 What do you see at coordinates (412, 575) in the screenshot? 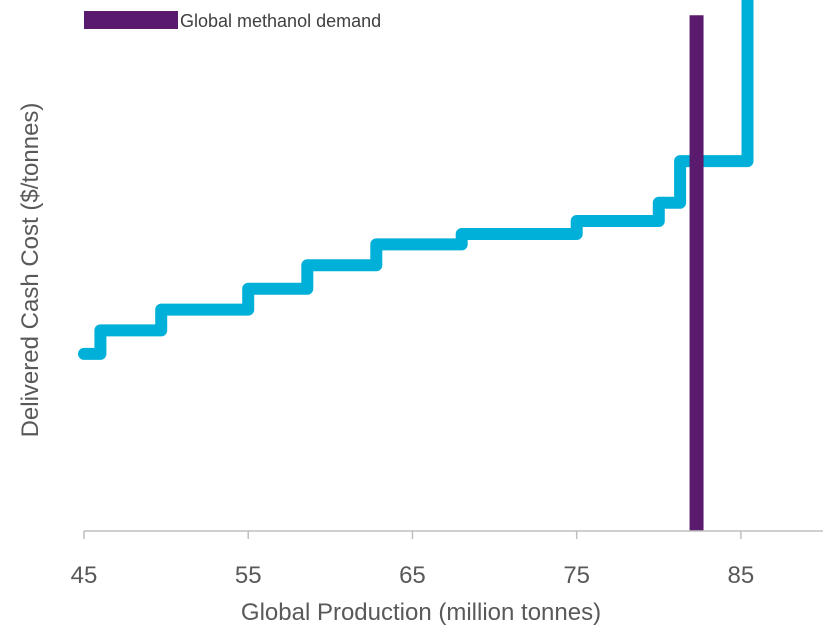
I see `x-tick-label-65: 65` at bounding box center [412, 575].